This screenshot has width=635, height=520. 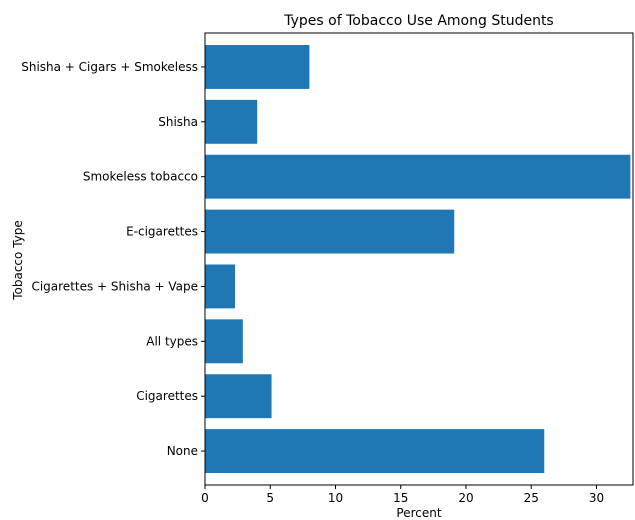 What do you see at coordinates (172, 341) in the screenshot?
I see `y-tick-label: All types` at bounding box center [172, 341].